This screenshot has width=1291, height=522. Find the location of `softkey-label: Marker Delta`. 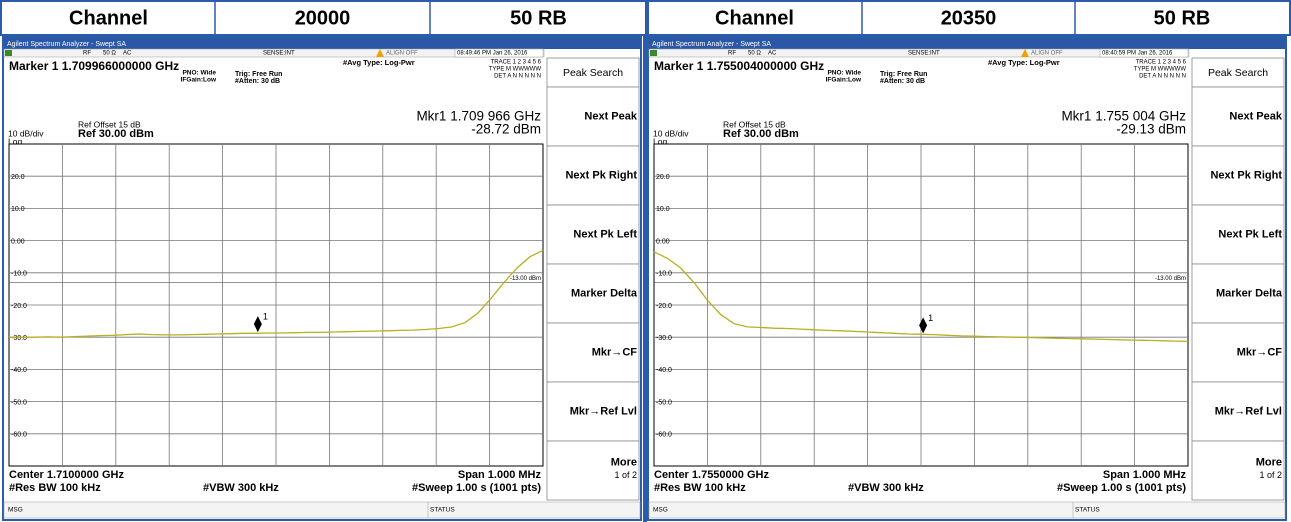

softkey-label: Marker Delta is located at coordinates (604, 293).